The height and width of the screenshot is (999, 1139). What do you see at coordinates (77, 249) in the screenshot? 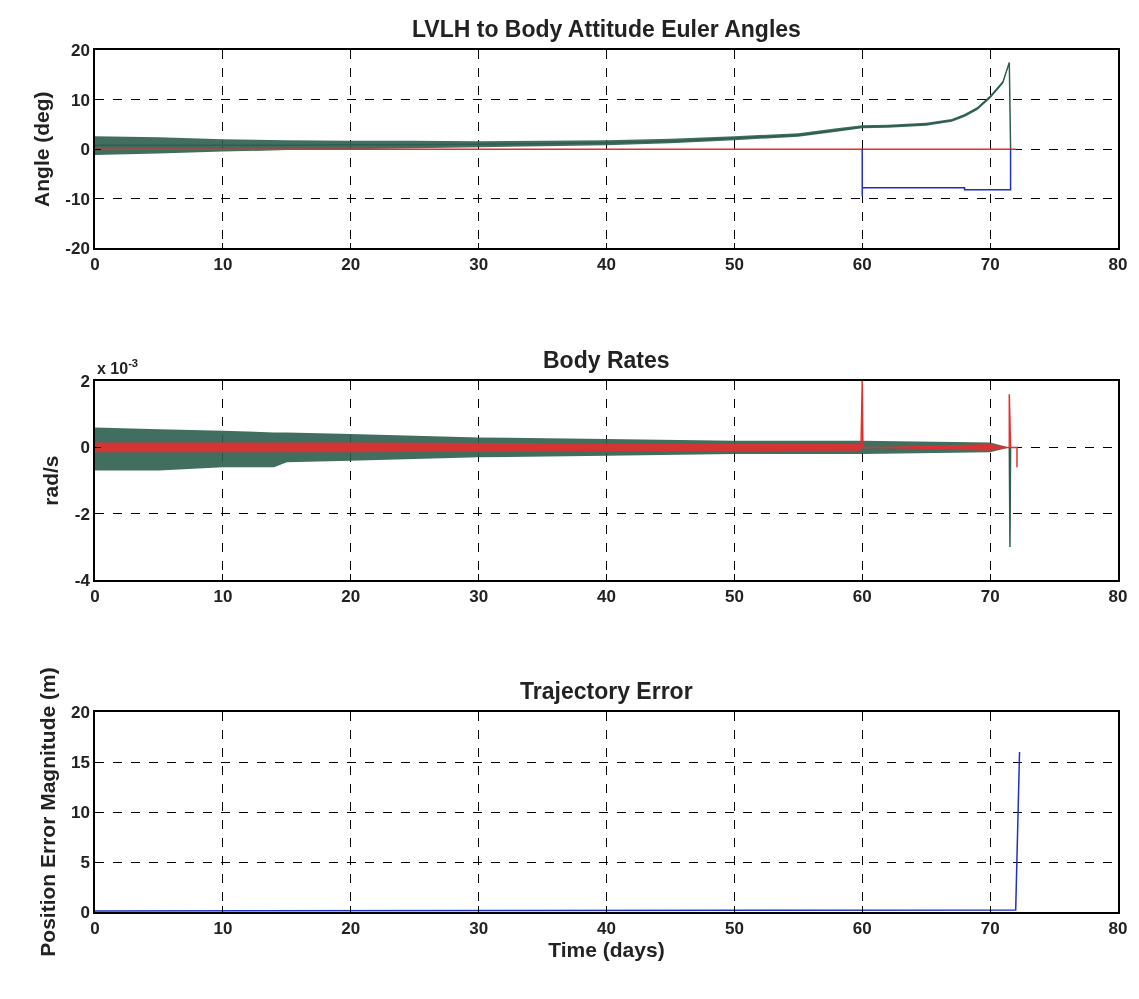
I see `y-tick-label: -20` at bounding box center [77, 249].